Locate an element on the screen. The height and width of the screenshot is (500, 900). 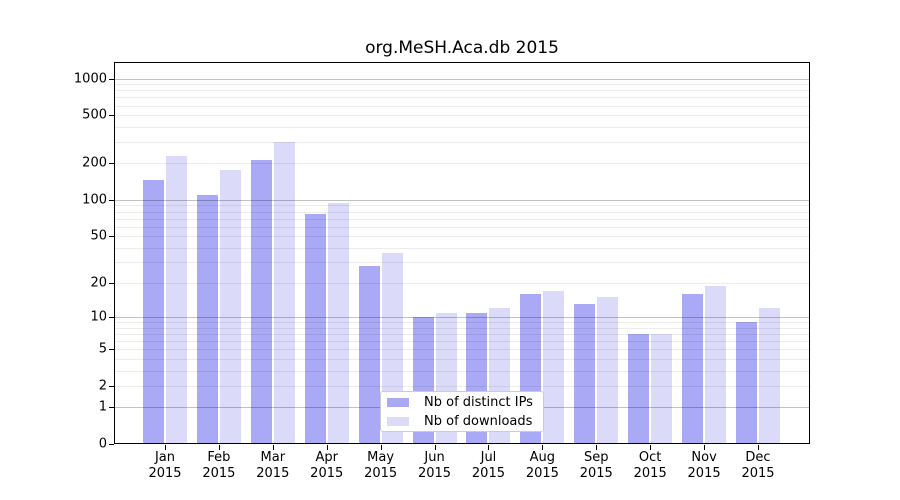
y-tick-label: 1 is located at coordinates (102, 407).